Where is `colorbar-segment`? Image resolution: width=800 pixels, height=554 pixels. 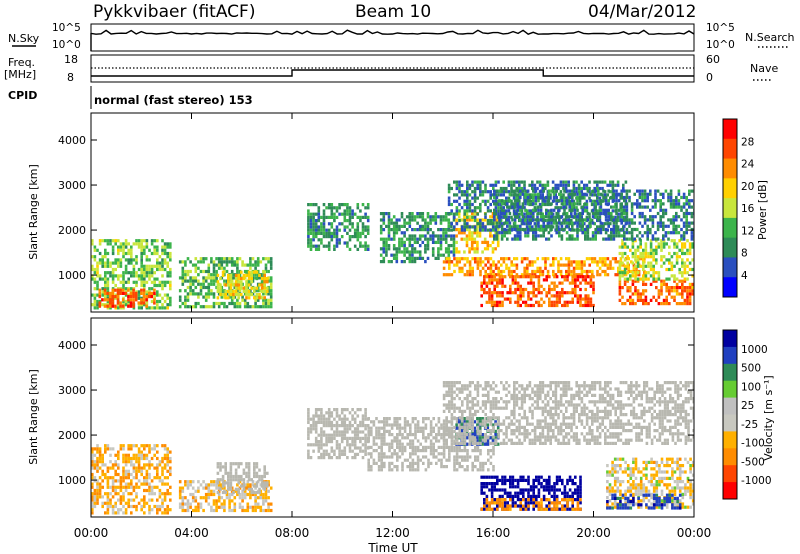
colorbar-segment is located at coordinates (730, 168).